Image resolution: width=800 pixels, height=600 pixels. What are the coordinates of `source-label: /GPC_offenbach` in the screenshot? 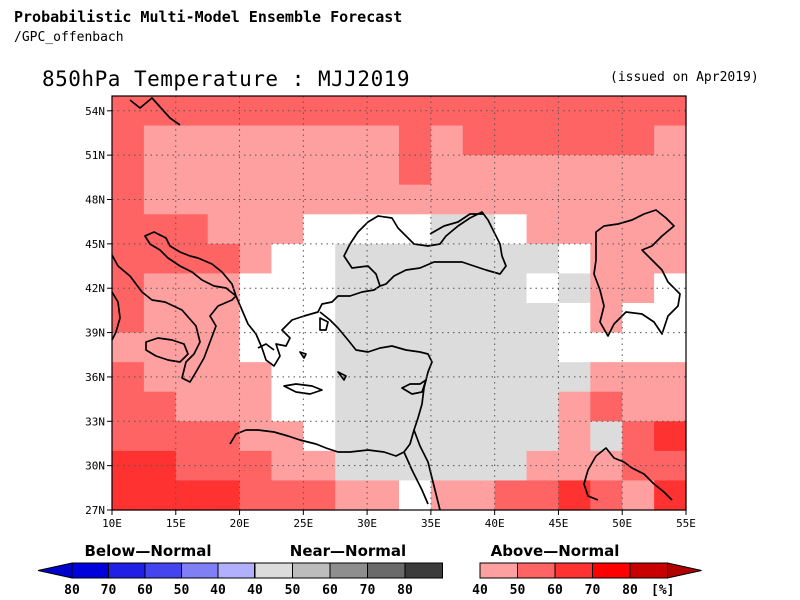 It's located at (69, 37).